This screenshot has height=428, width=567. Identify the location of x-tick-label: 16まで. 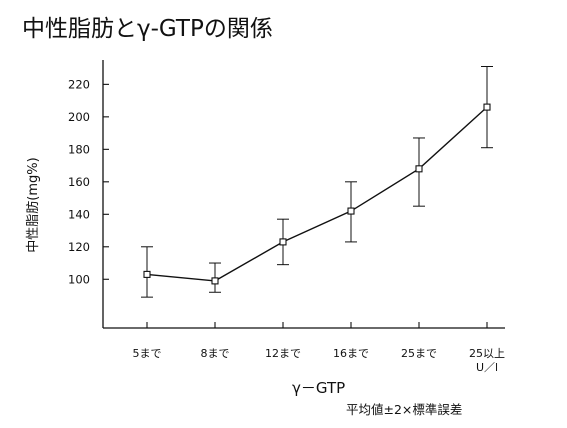
(351, 353).